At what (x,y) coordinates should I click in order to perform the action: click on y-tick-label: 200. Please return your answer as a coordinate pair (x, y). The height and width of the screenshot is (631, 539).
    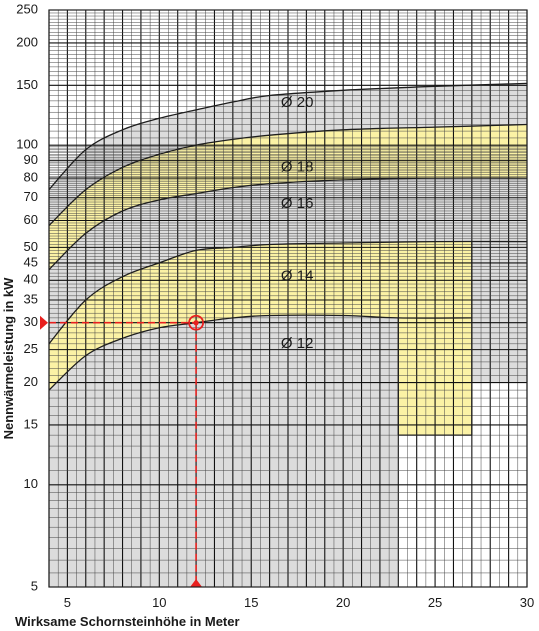
    Looking at the image, I should click on (27, 41).